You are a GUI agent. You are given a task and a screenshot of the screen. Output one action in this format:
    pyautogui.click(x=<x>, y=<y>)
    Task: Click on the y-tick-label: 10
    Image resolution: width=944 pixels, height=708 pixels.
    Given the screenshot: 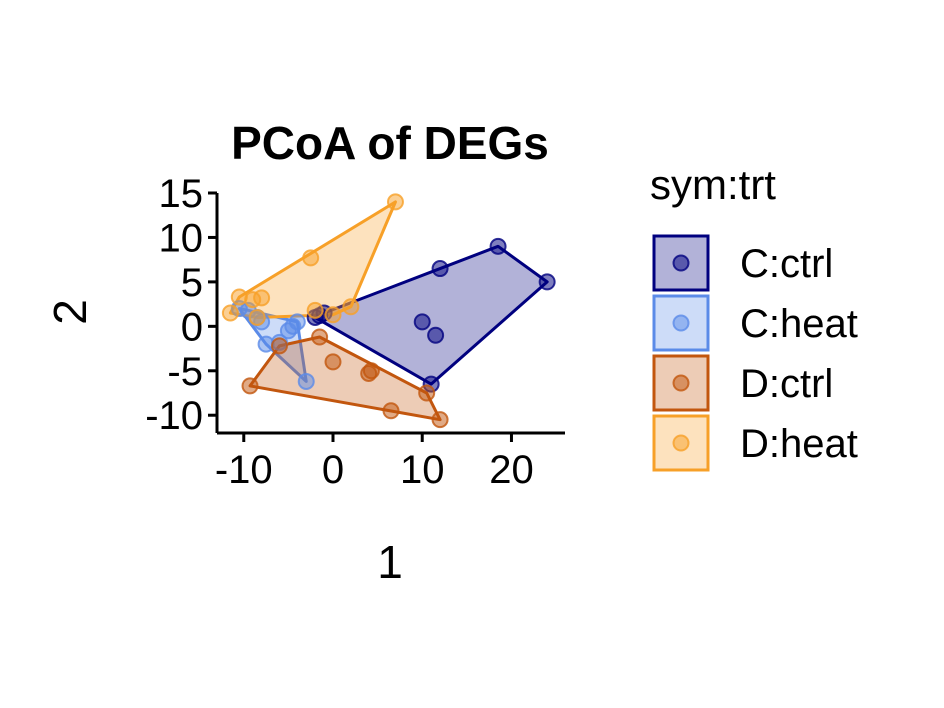 What is the action you would take?
    pyautogui.click(x=181, y=238)
    